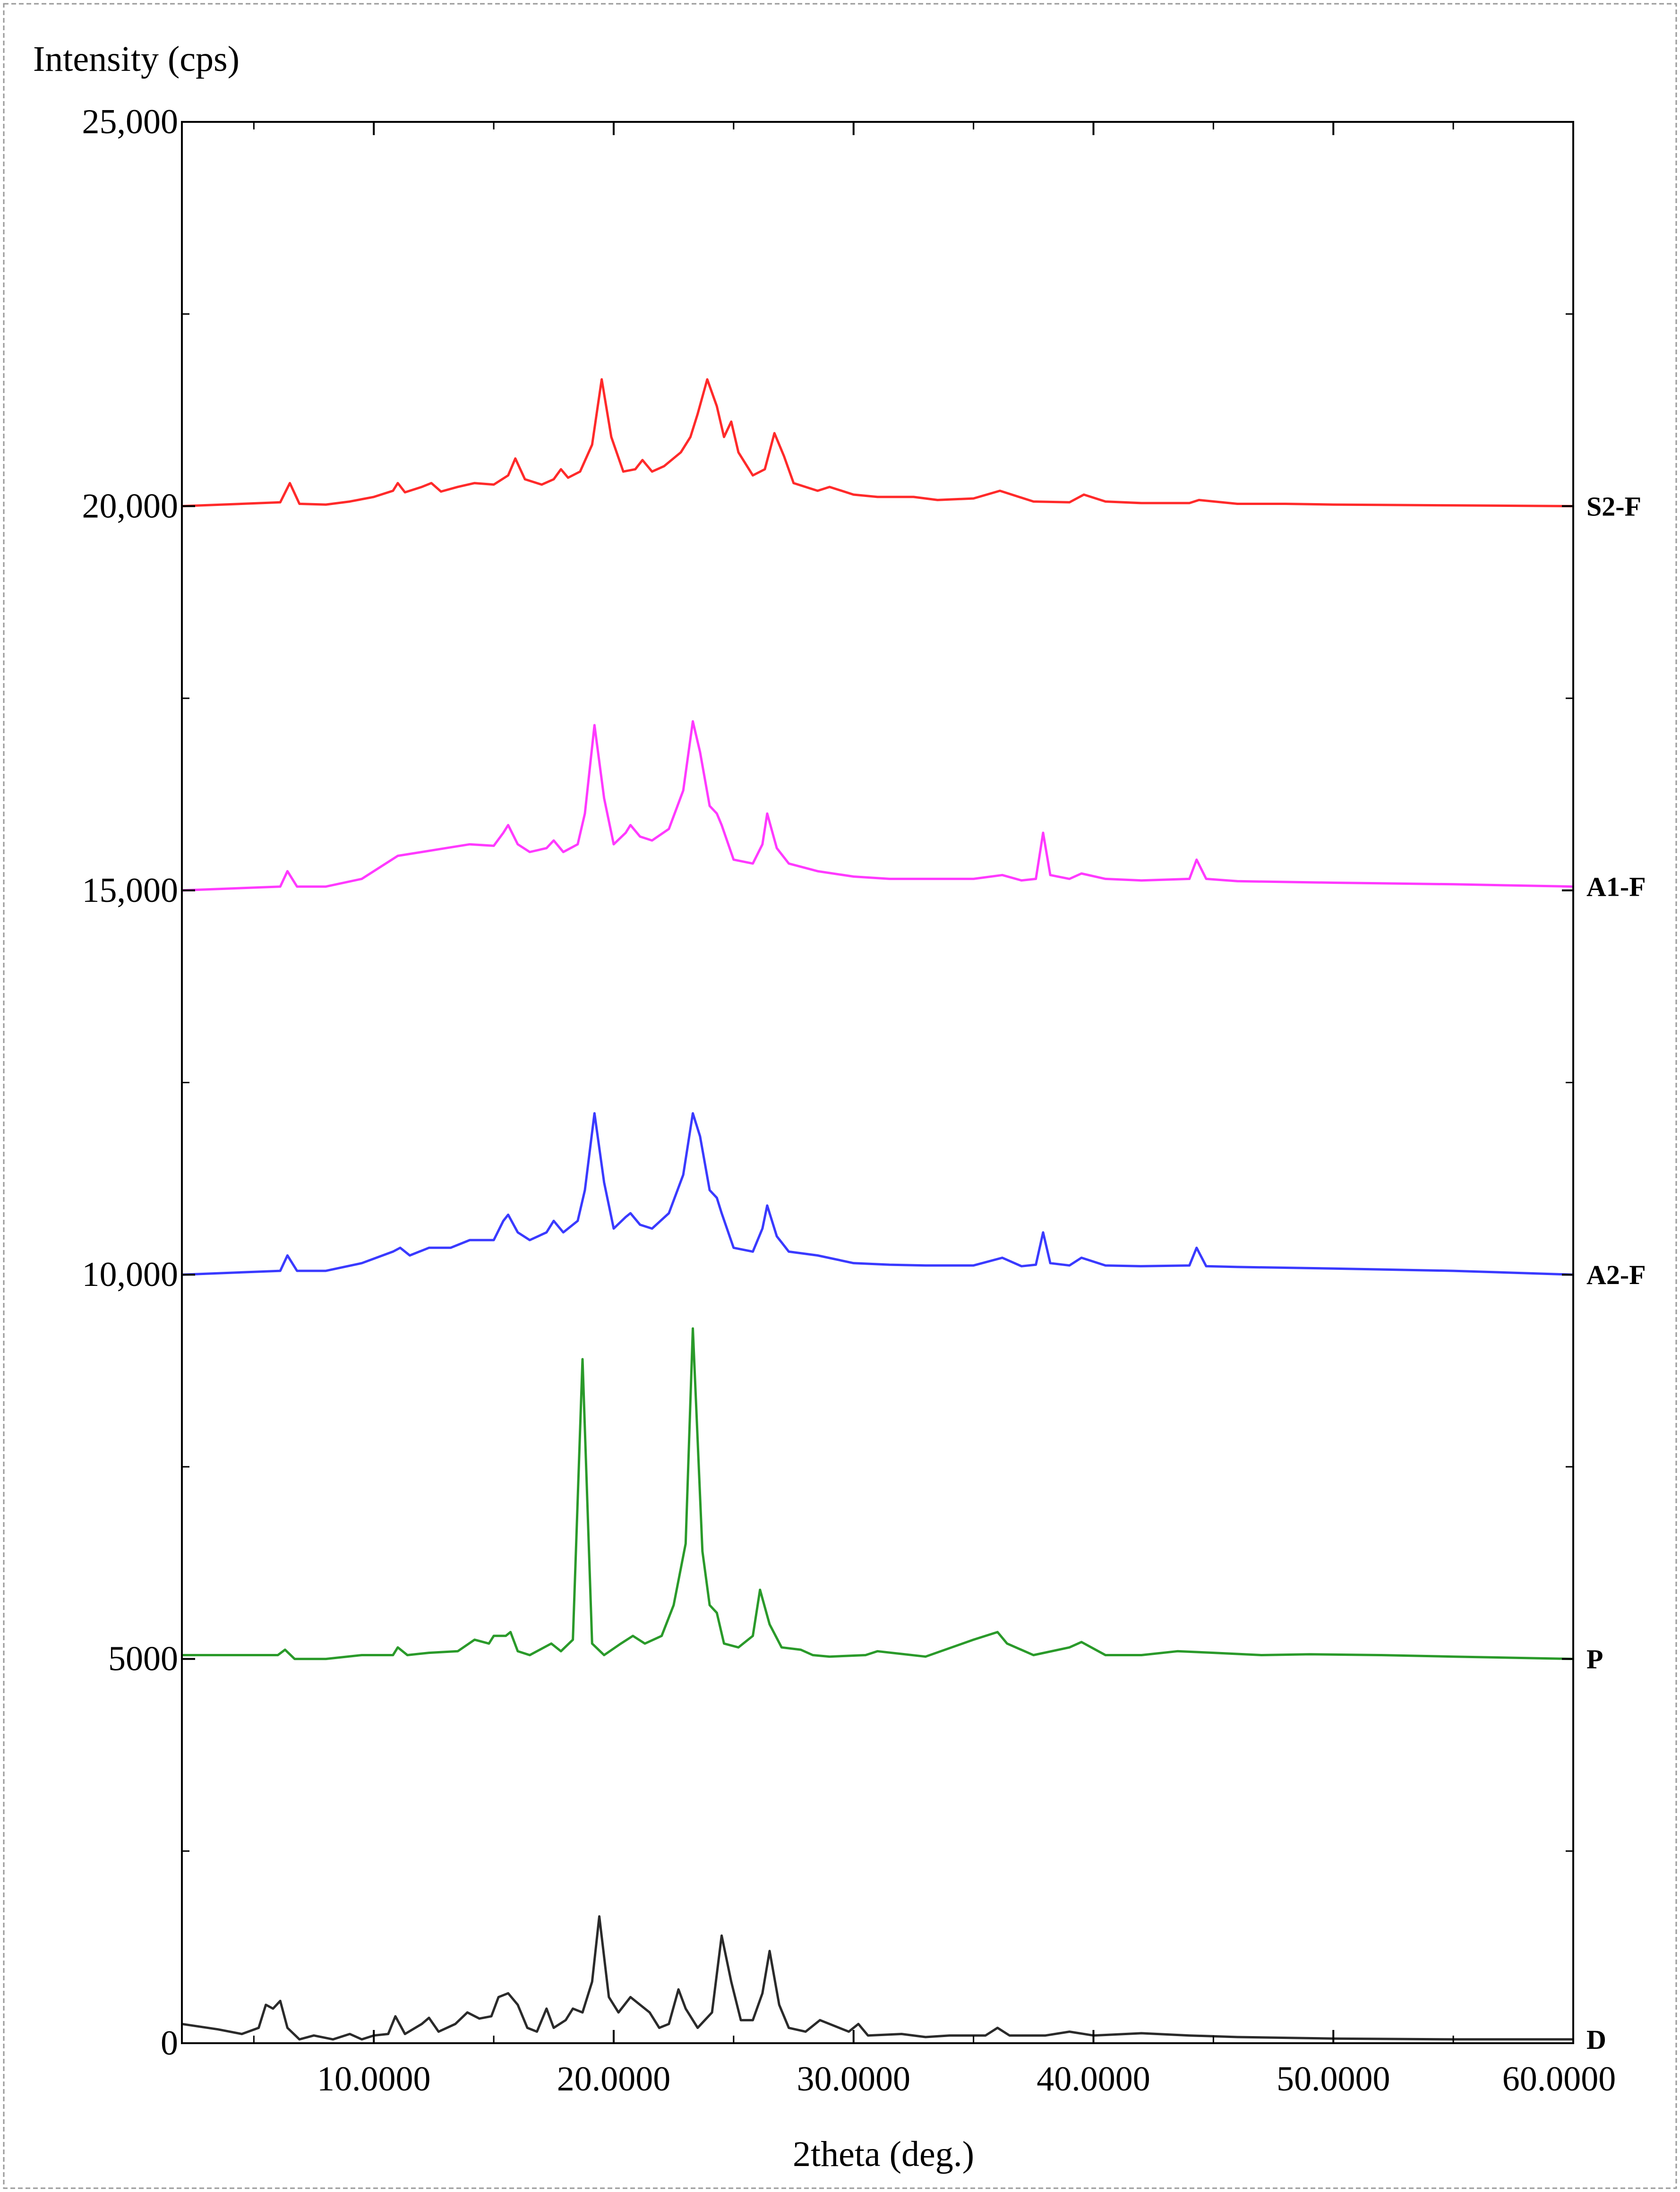 The image size is (1680, 2192). What do you see at coordinates (1333, 2079) in the screenshot?
I see `x-tick-label: 50.0000` at bounding box center [1333, 2079].